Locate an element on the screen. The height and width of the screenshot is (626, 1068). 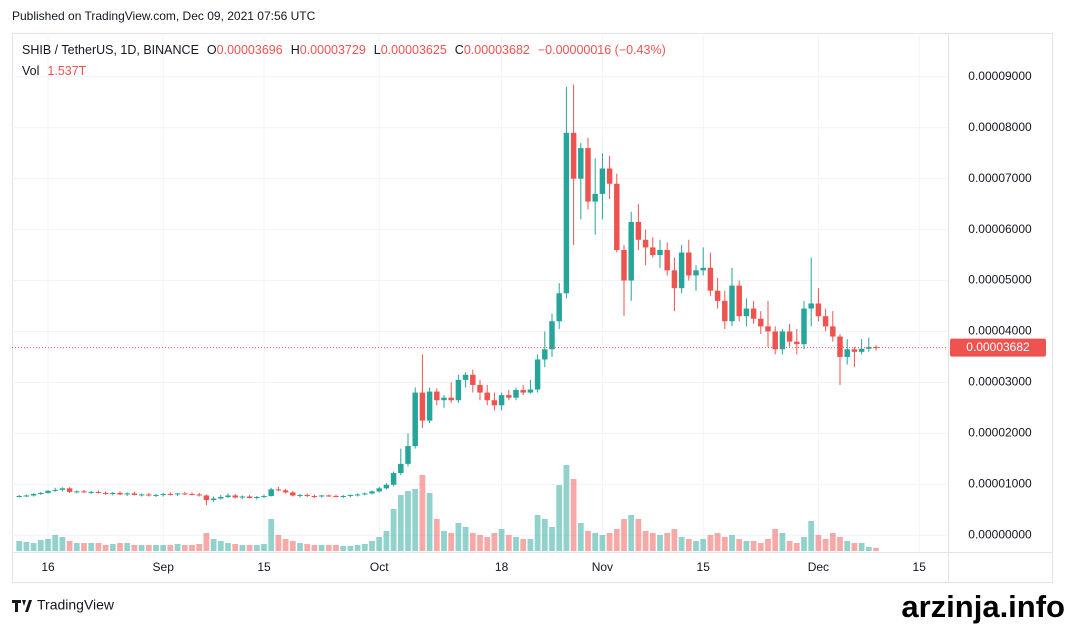
ohlc-key: C is located at coordinates (459, 50).